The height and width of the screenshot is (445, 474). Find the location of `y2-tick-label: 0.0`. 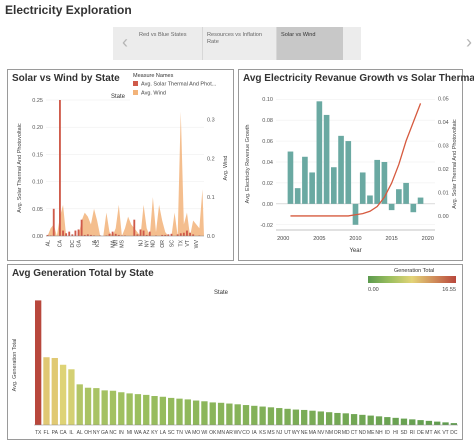

y2-tick-label: 0.0 is located at coordinates (211, 237).